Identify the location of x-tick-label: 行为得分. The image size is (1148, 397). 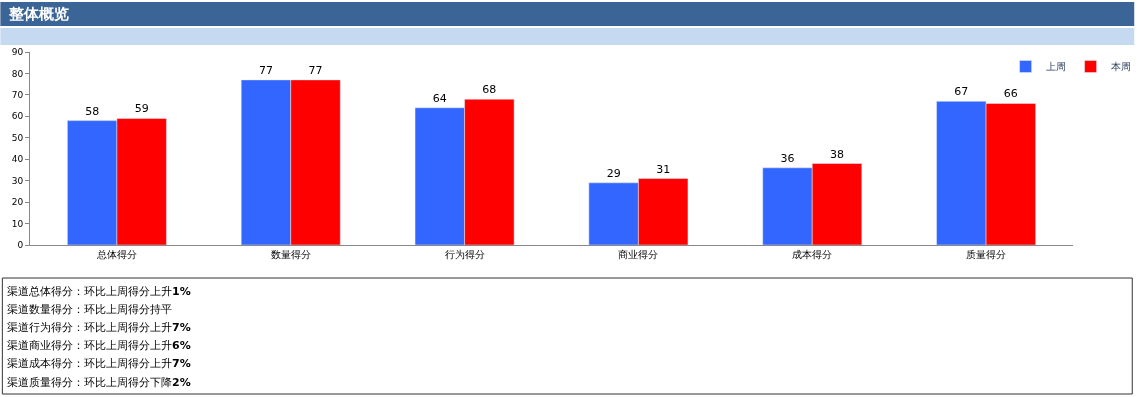
(464, 254).